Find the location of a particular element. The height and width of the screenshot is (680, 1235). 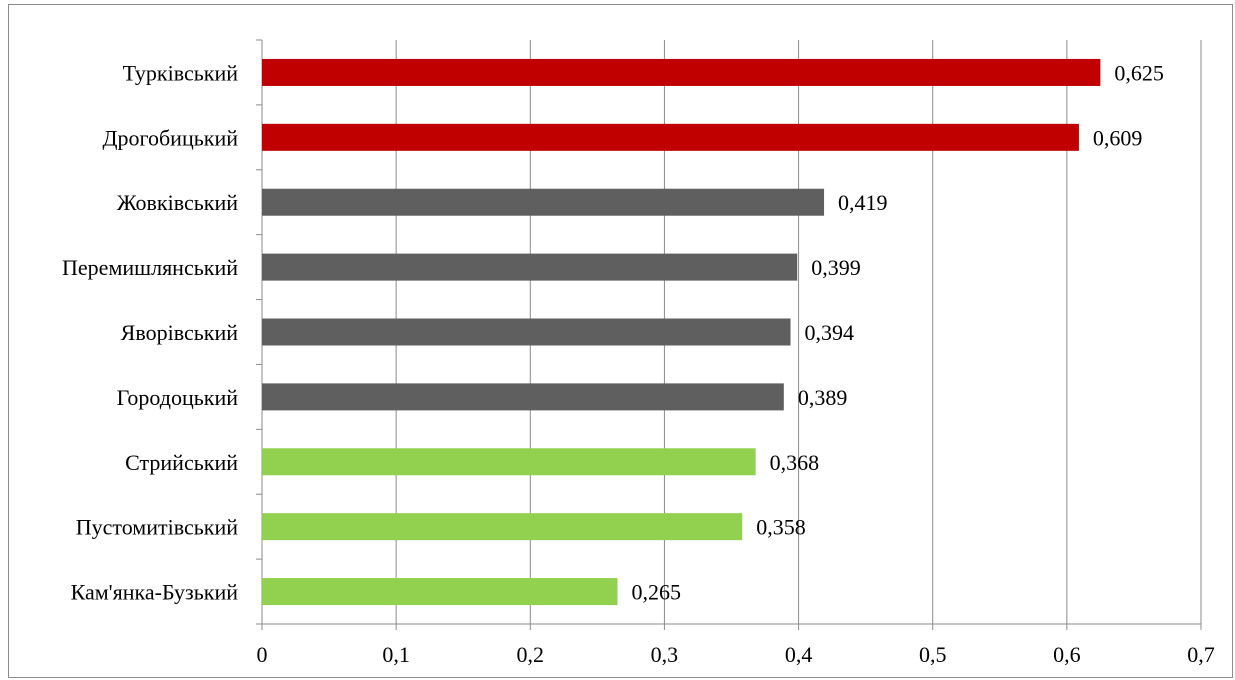

category-label: Кам'янка-Бузький is located at coordinates (155, 592).